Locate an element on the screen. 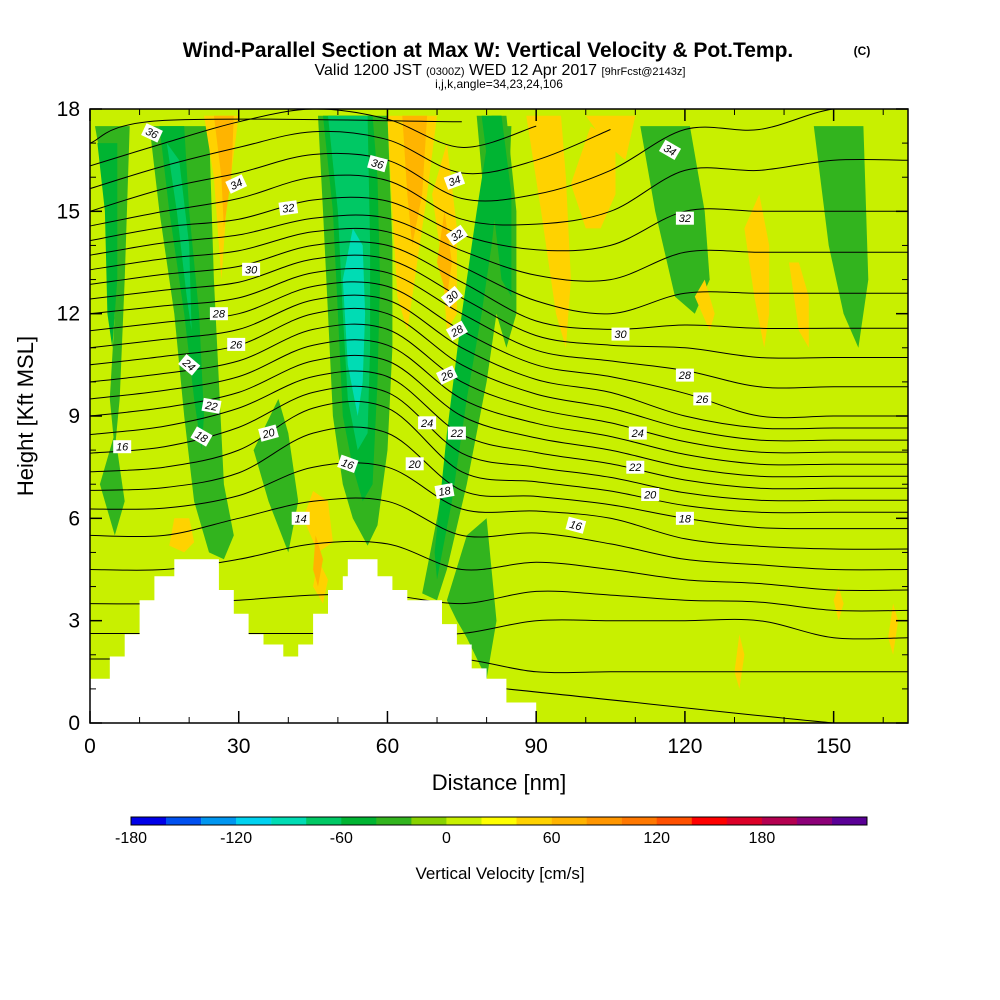 The height and width of the screenshot is (1000, 1000). contour-label-19: 22 is located at coordinates (456, 433).